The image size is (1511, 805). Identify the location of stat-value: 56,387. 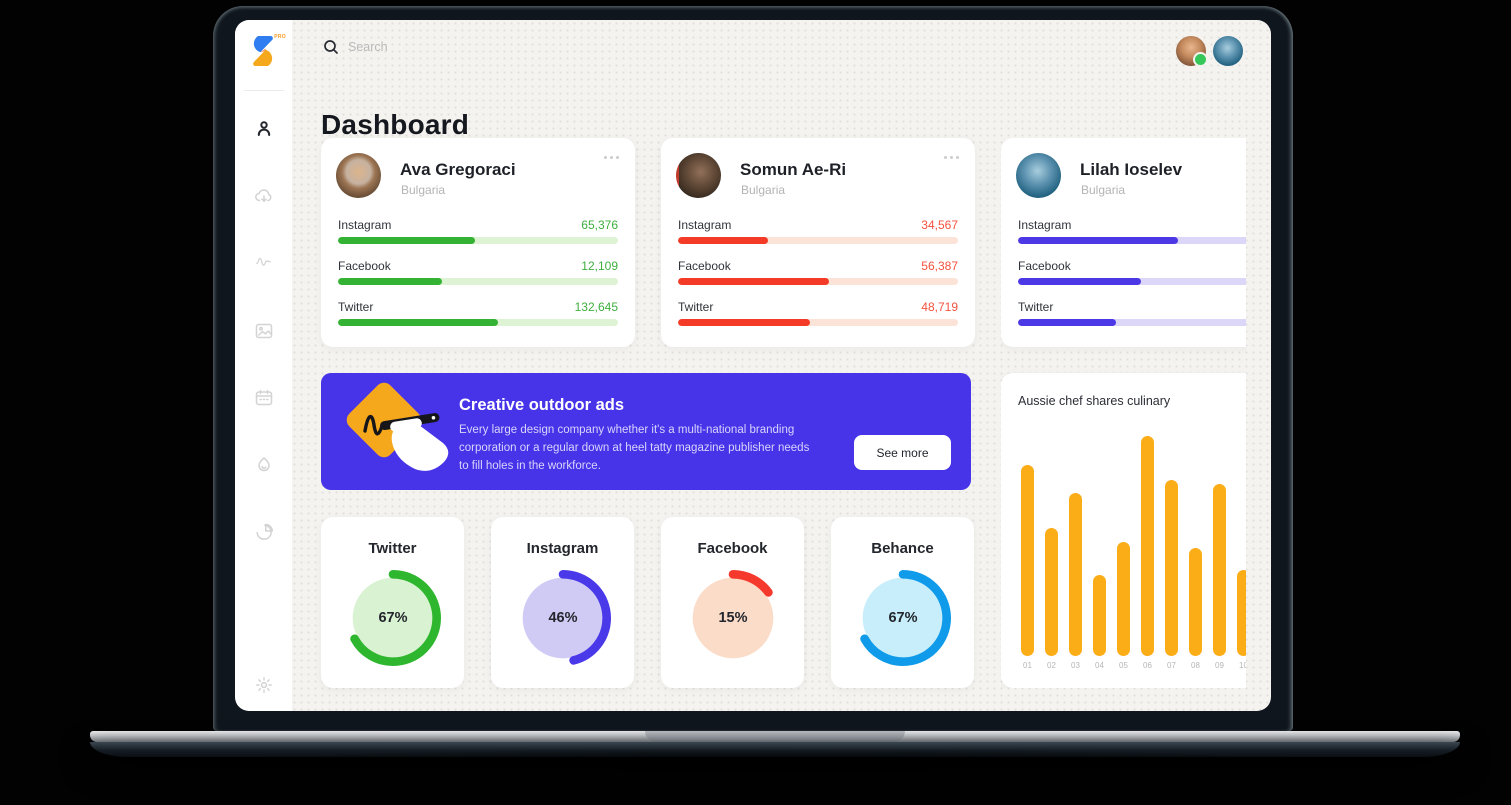
(939, 266).